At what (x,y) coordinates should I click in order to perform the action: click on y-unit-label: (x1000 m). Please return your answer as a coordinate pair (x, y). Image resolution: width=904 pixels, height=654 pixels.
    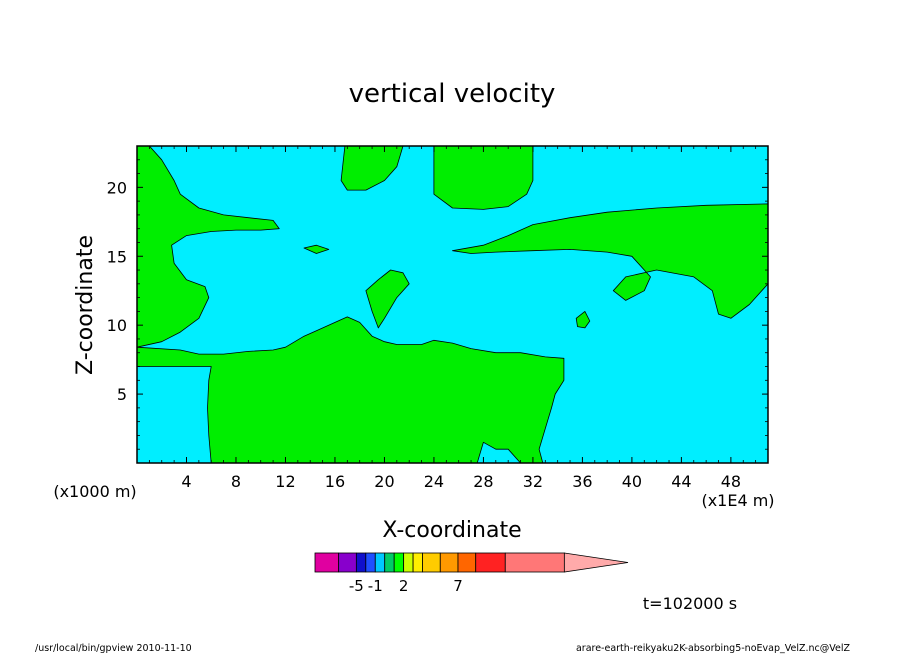
    Looking at the image, I should click on (94, 491).